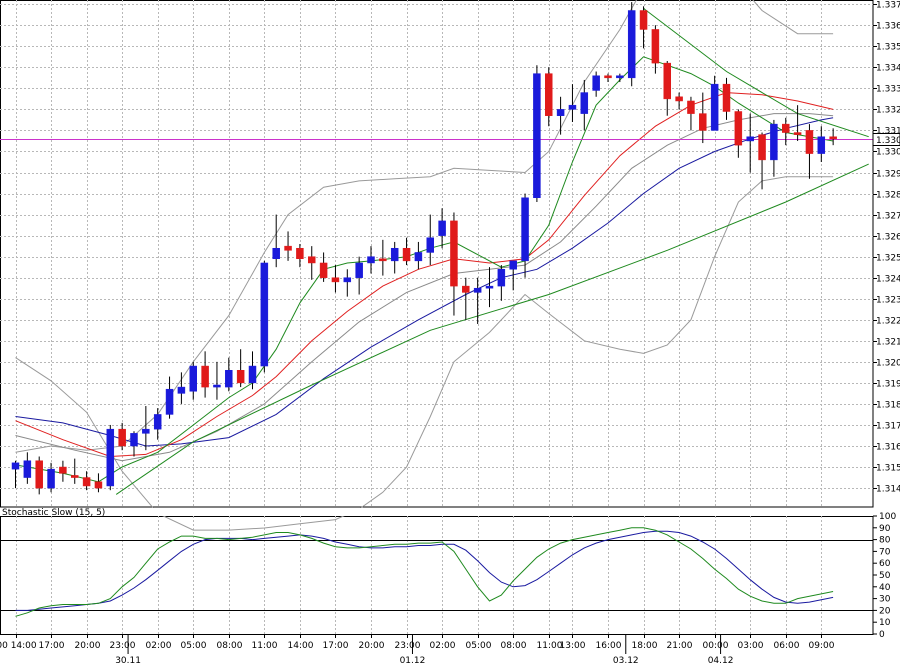 The height and width of the screenshot is (666, 900). I want to click on price-tick-label: 1.3240, so click(888, 280).